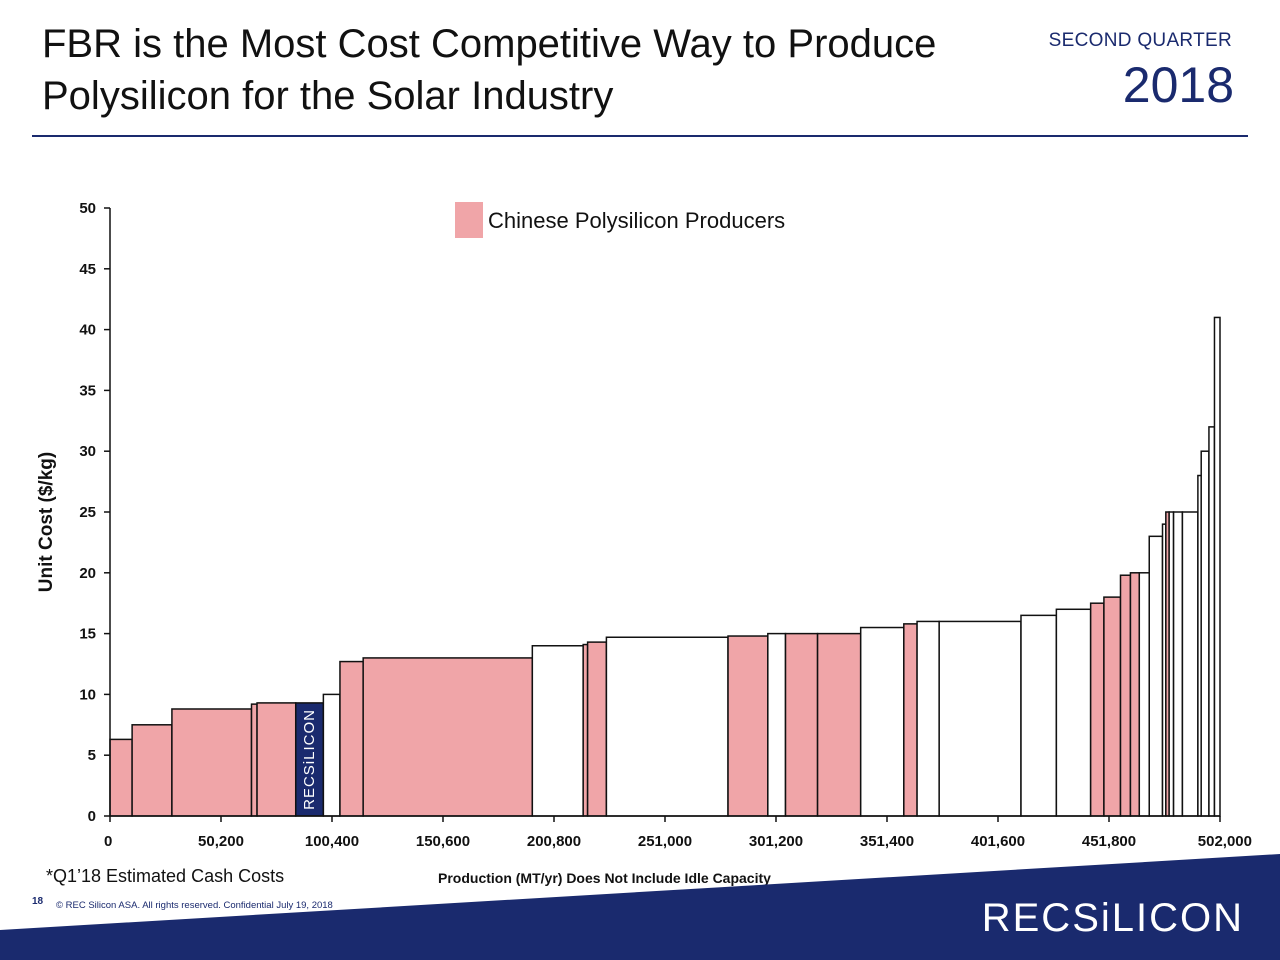 The image size is (1280, 960). What do you see at coordinates (87, 330) in the screenshot?
I see `y-tick-label: 40` at bounding box center [87, 330].